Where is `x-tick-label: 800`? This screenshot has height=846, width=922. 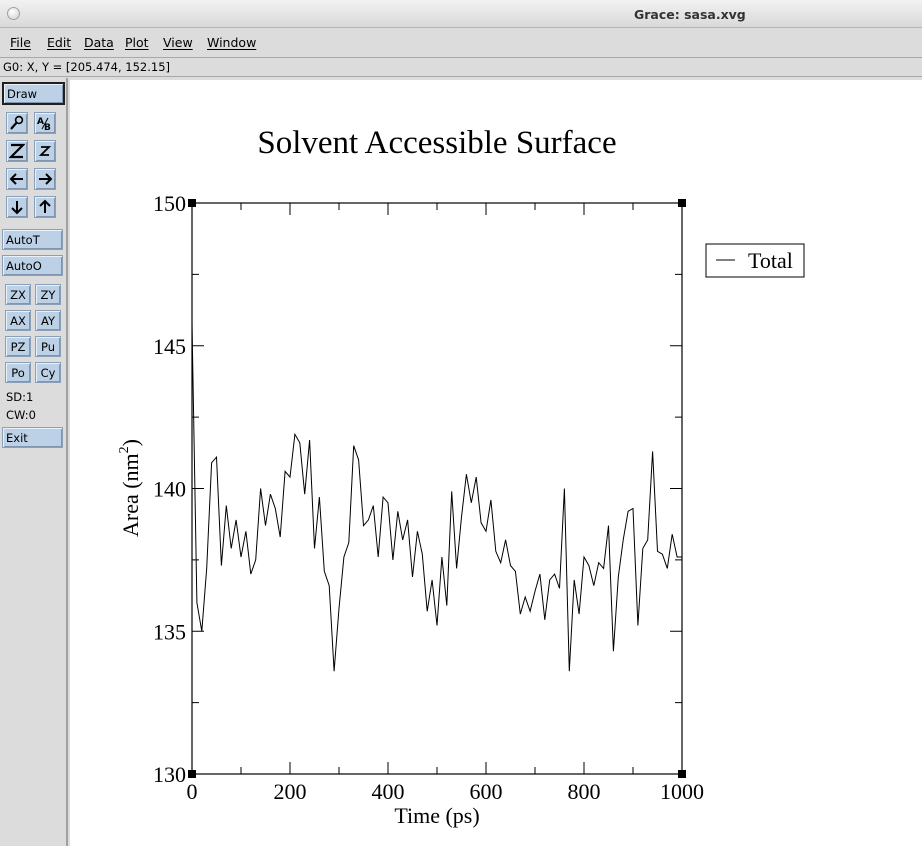 x-tick-label: 800 is located at coordinates (584, 791).